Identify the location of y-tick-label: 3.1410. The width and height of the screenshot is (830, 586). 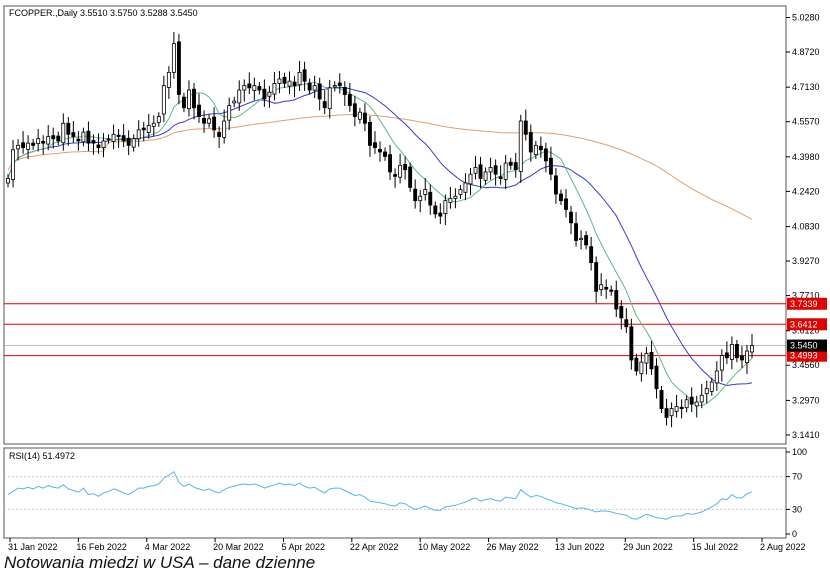
(806, 435).